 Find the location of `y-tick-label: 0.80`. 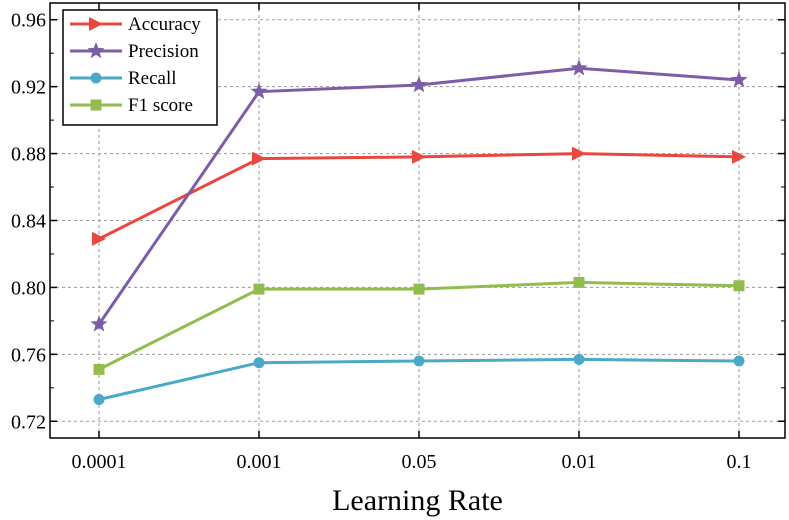

y-tick-label: 0.80 is located at coordinates (28, 288).